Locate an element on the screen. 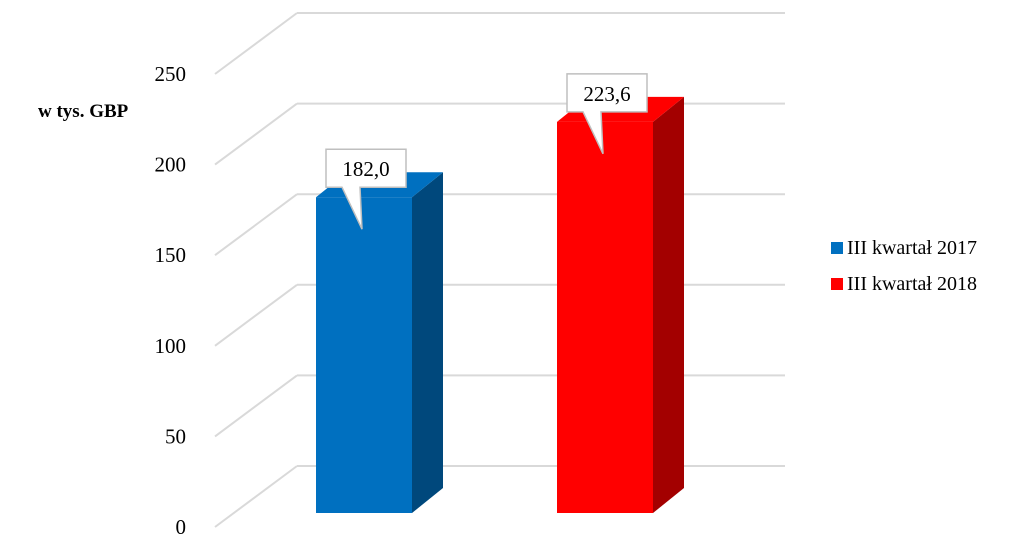 The height and width of the screenshot is (542, 1027). legend: III kwartał 2017 III kwartał 2018 is located at coordinates (904, 272).